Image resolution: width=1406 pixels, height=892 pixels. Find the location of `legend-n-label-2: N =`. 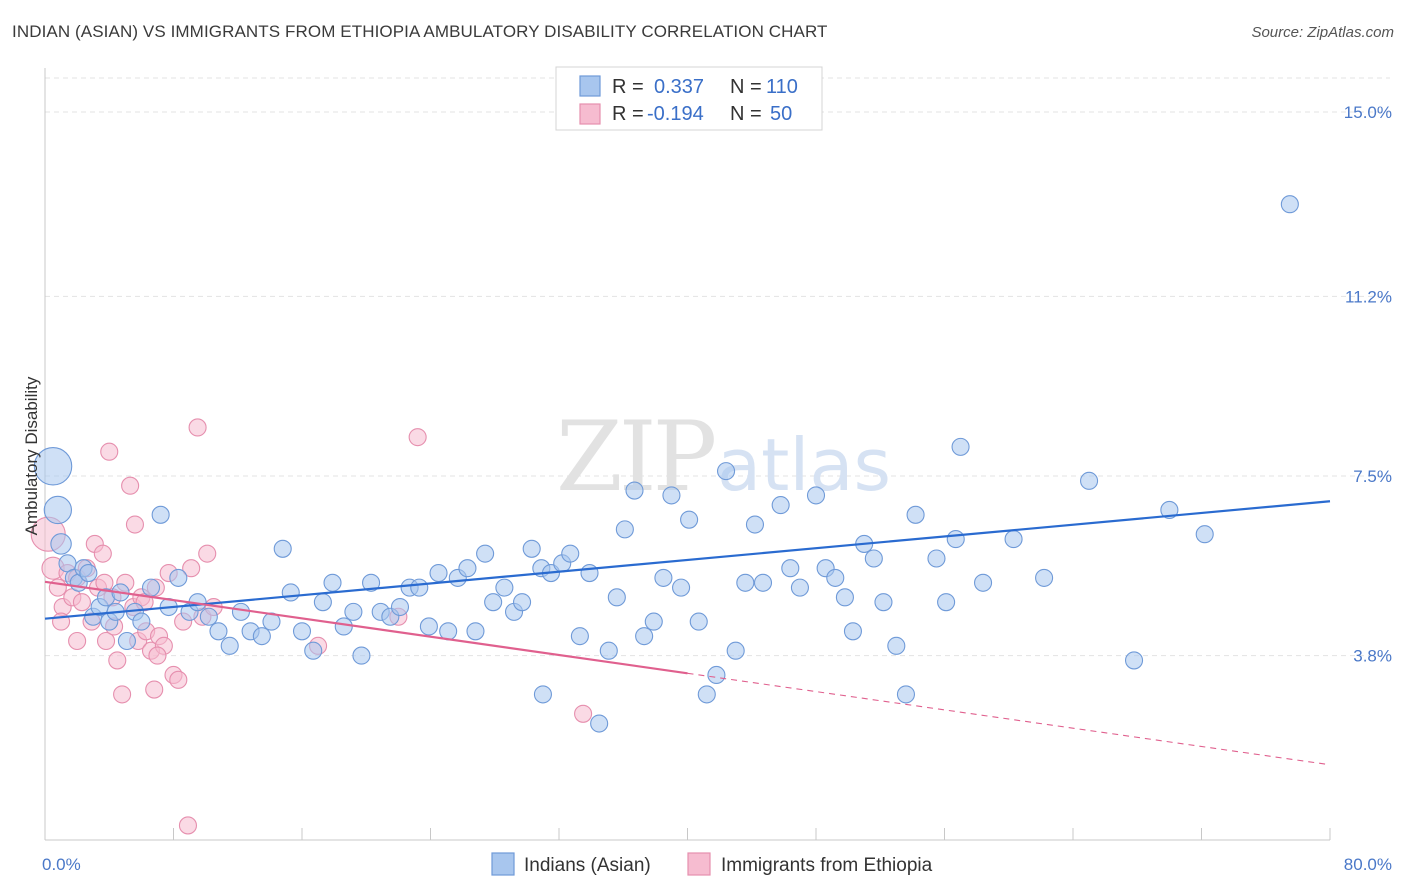

legend-n-label-2: N = is located at coordinates (746, 114).